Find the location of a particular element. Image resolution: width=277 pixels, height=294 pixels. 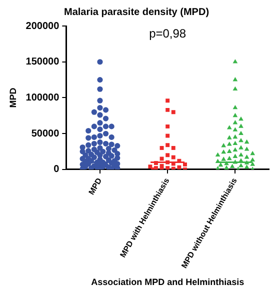

y-tick-label: 0 is located at coordinates (57, 170).